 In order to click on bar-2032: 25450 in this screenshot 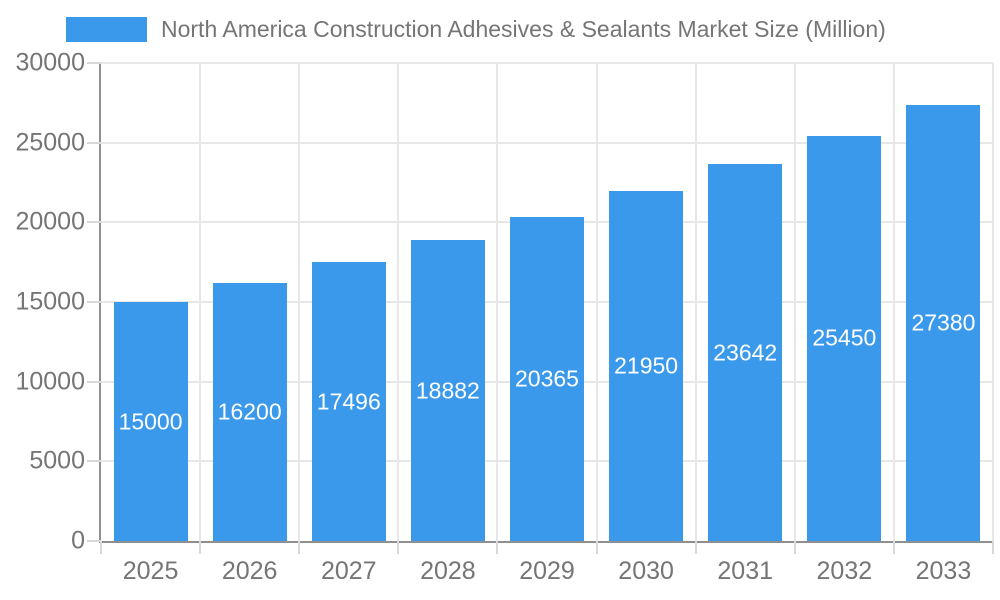, I will do `click(844, 338)`.